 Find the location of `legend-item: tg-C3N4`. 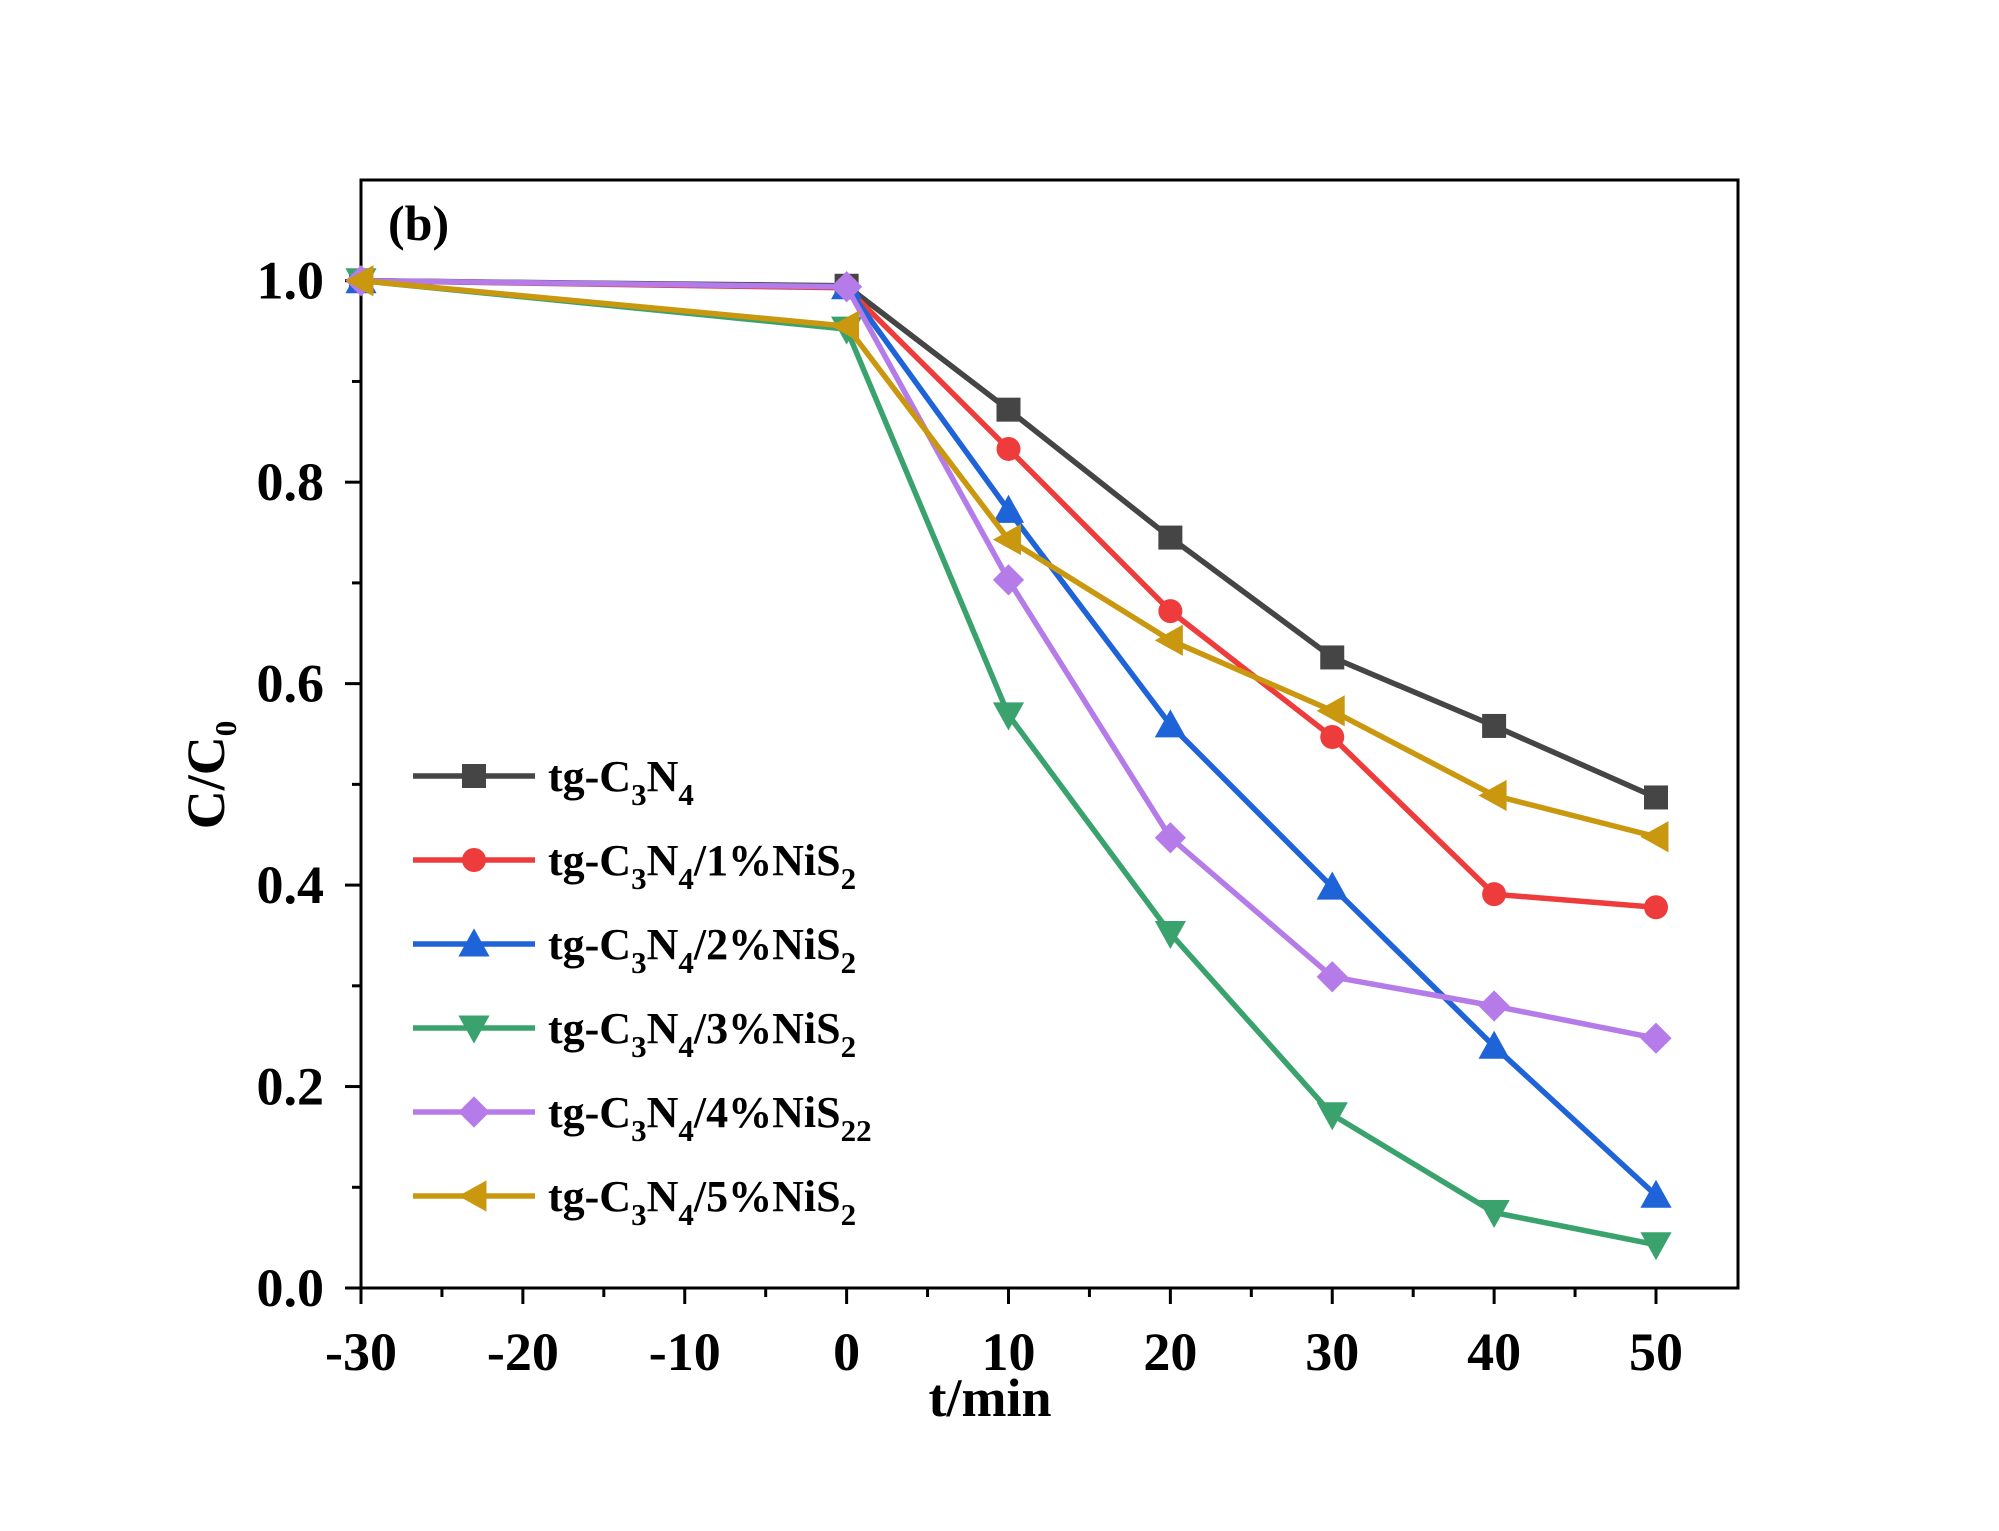

legend-item: tg-C3N4 is located at coordinates (553, 782).